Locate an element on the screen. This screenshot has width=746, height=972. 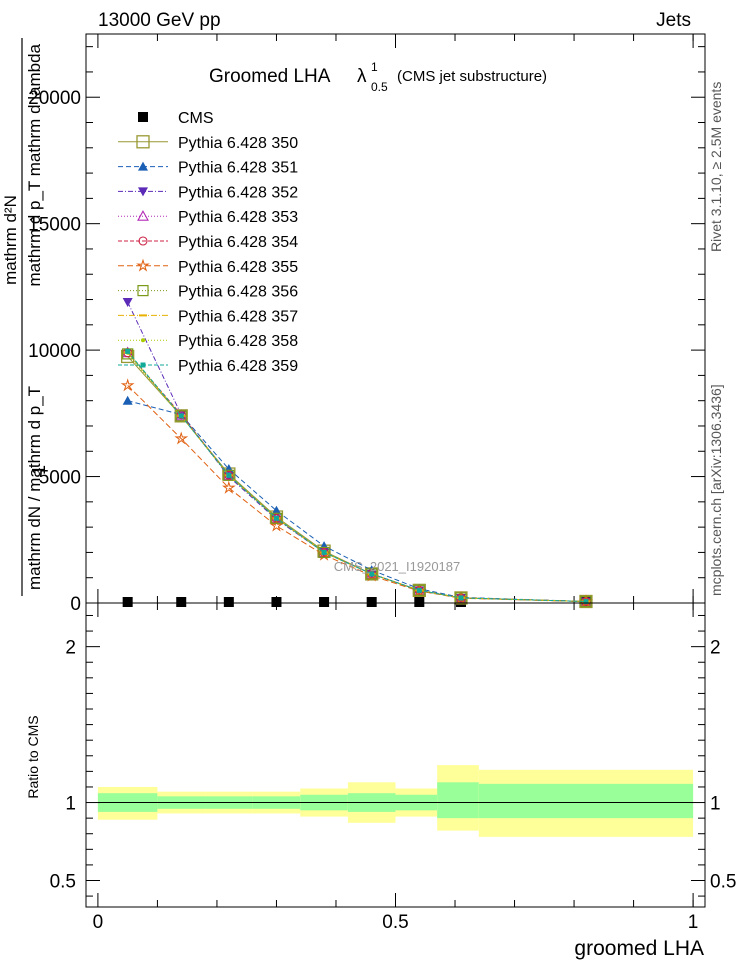
legend-item: Pythia 6.428 354 is located at coordinates (208, 242).